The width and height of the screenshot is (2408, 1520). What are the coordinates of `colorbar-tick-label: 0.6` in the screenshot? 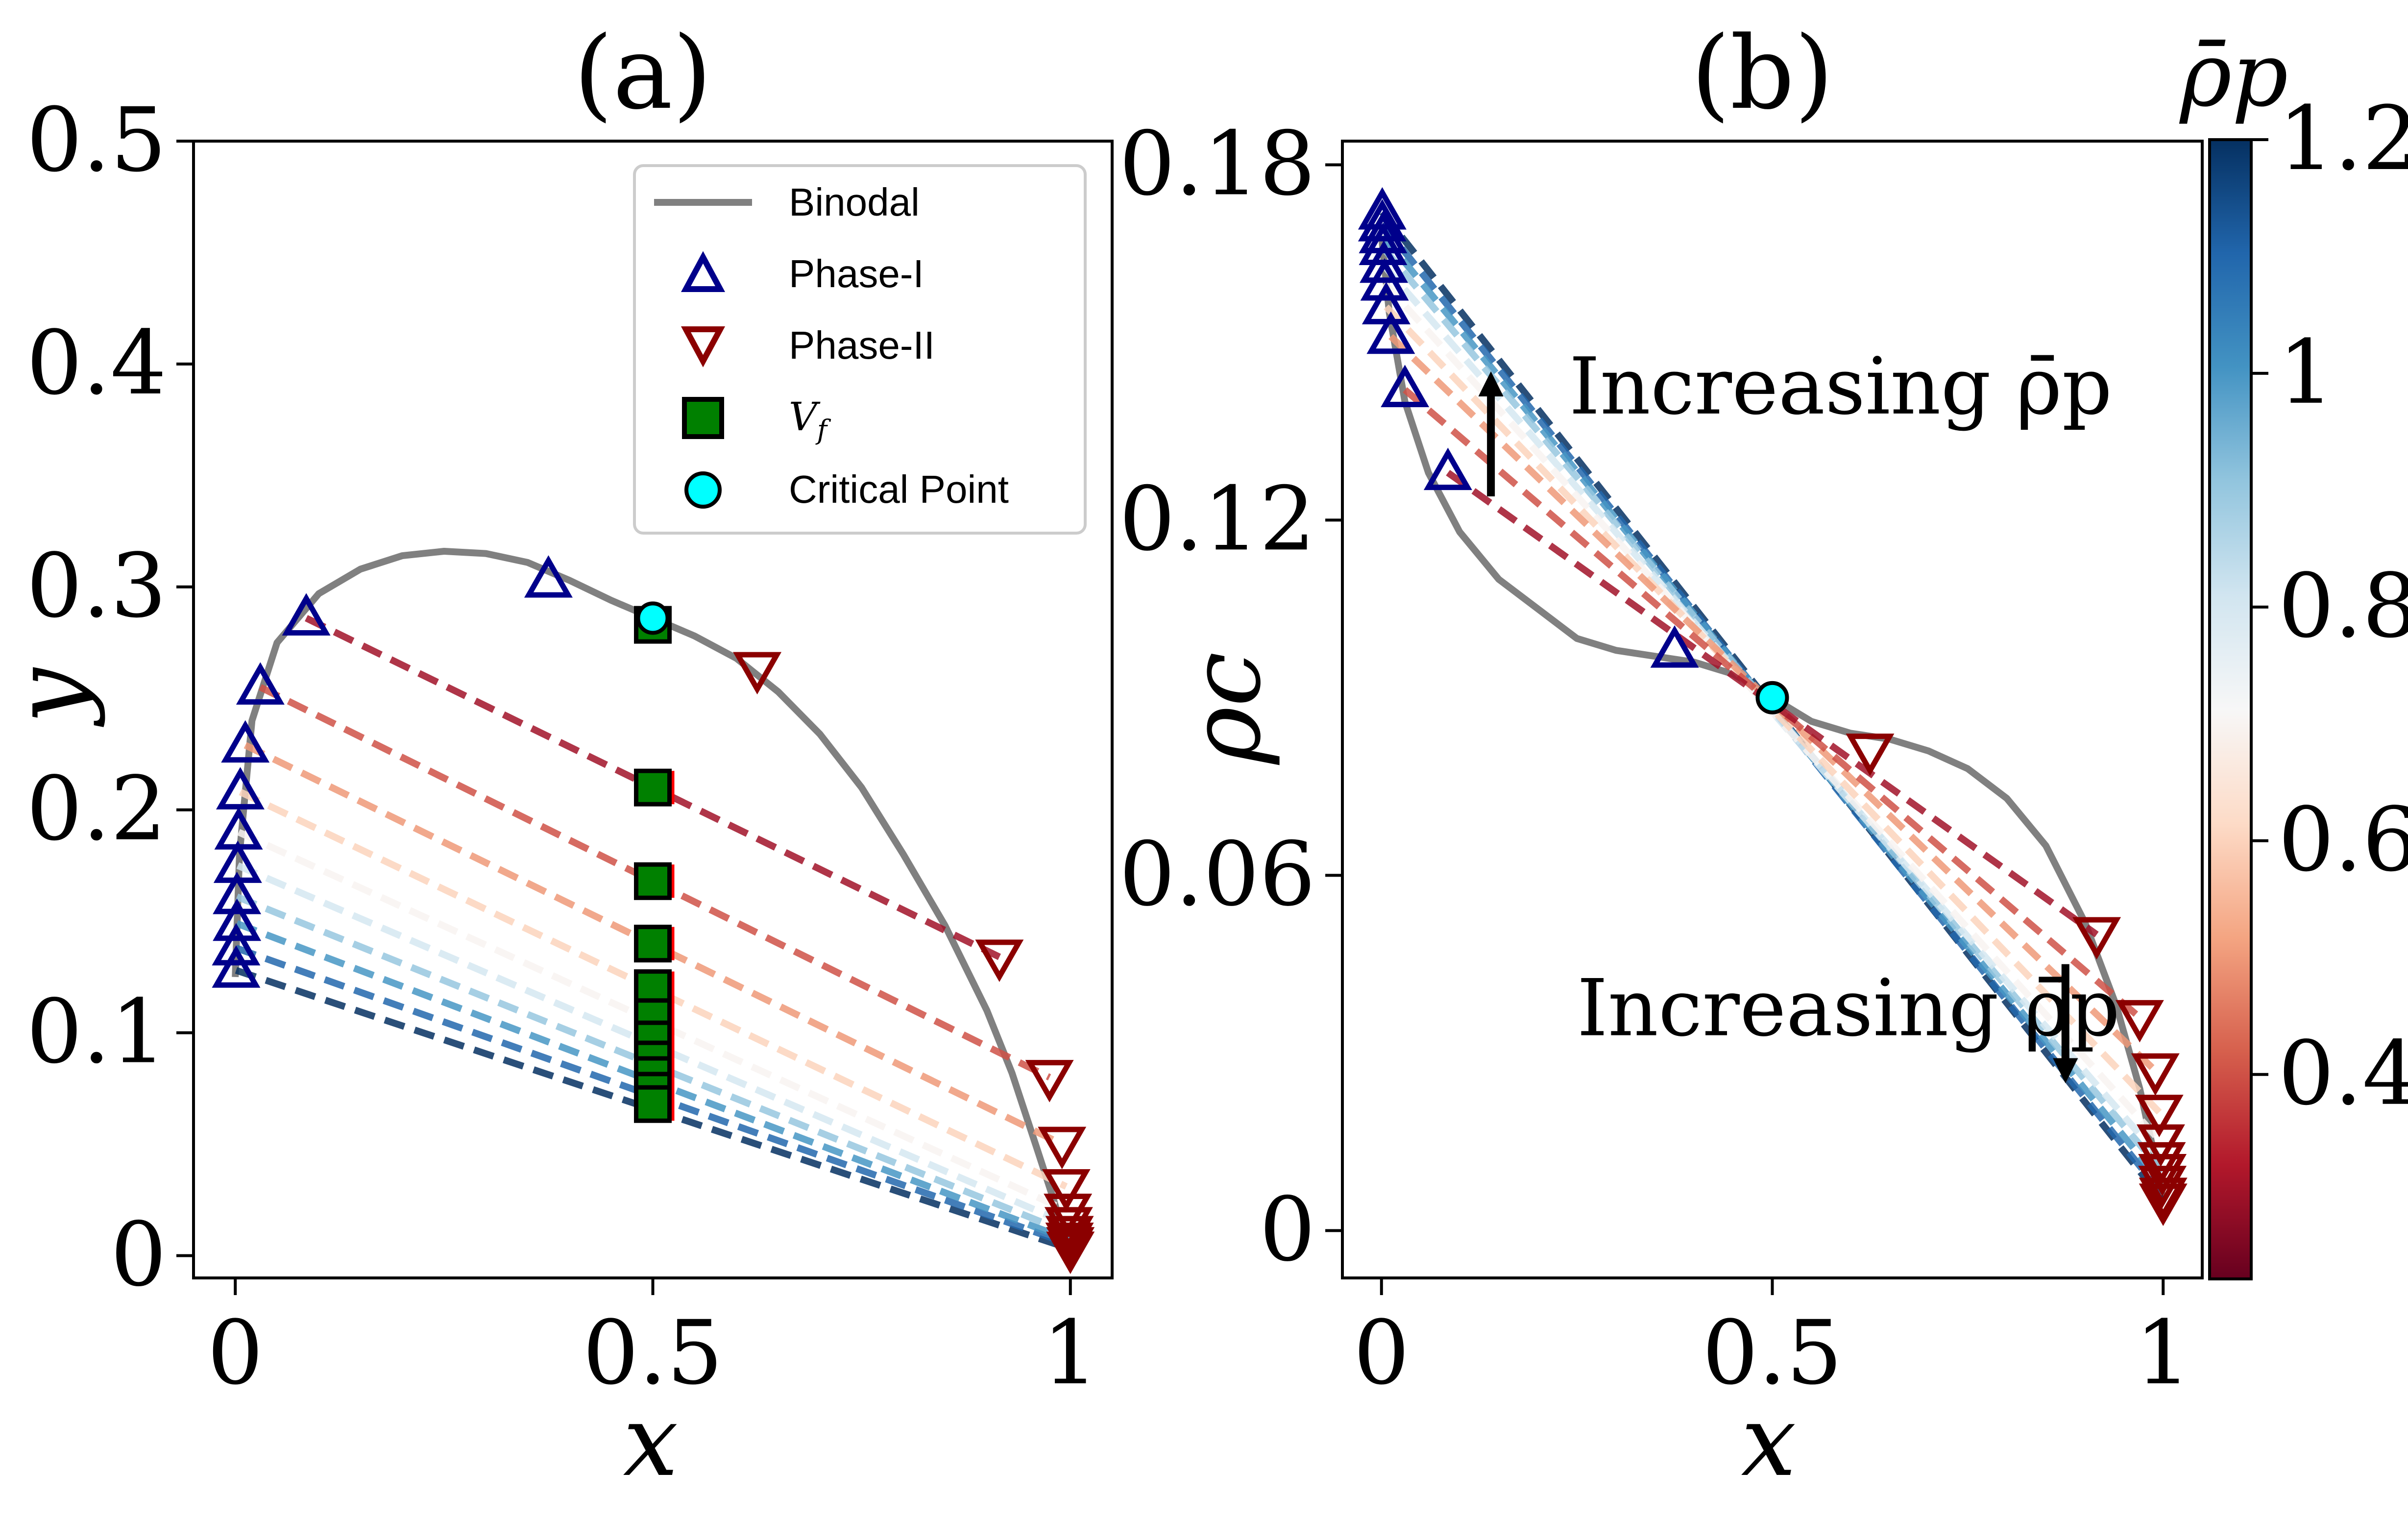 It's located at (2343, 840).